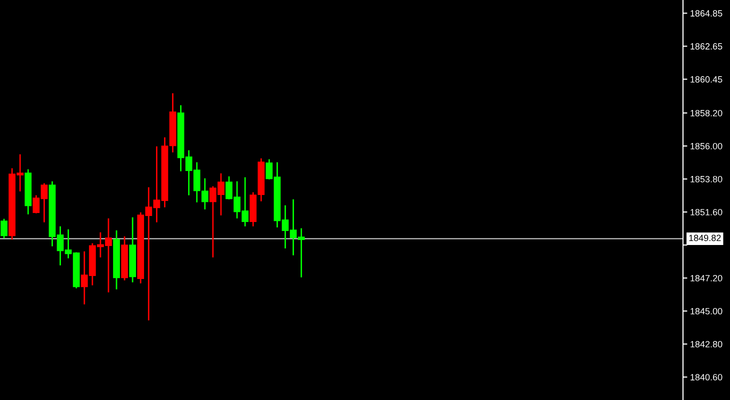 This screenshot has height=400, width=730. I want to click on candlestick, so click(4, 228).